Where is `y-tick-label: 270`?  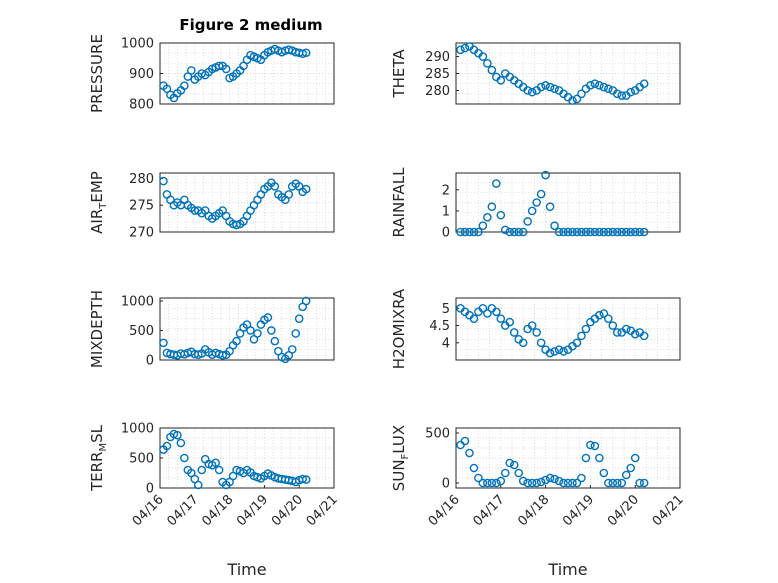
y-tick-label: 270 is located at coordinates (141, 233).